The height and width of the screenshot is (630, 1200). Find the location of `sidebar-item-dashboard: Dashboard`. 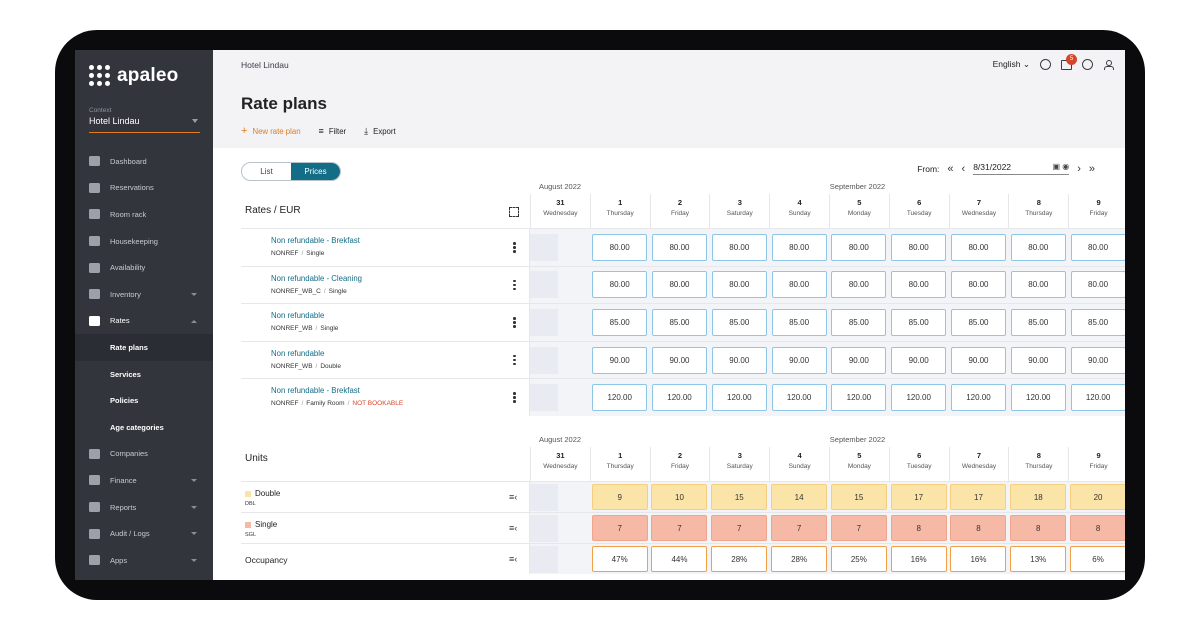

sidebar-item-dashboard: Dashboard is located at coordinates (144, 161).